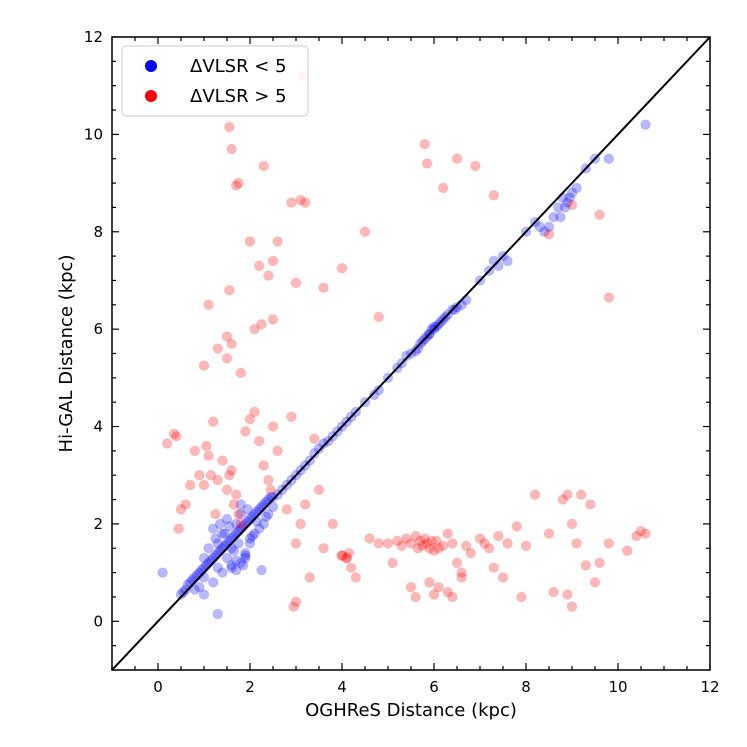 The width and height of the screenshot is (747, 747). I want to click on x-tick-label: 6, so click(434, 687).